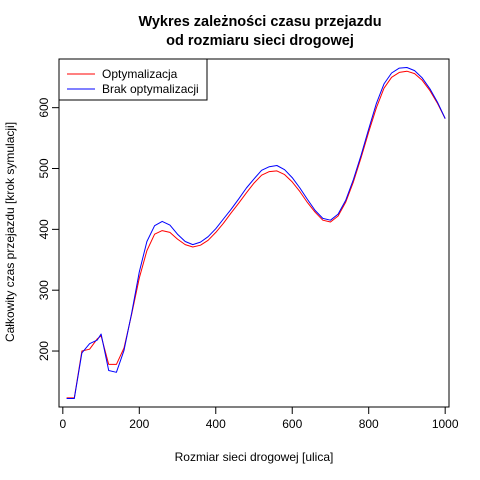  Describe the element at coordinates (139, 424) in the screenshot. I see `x-tick-label: 200` at that location.